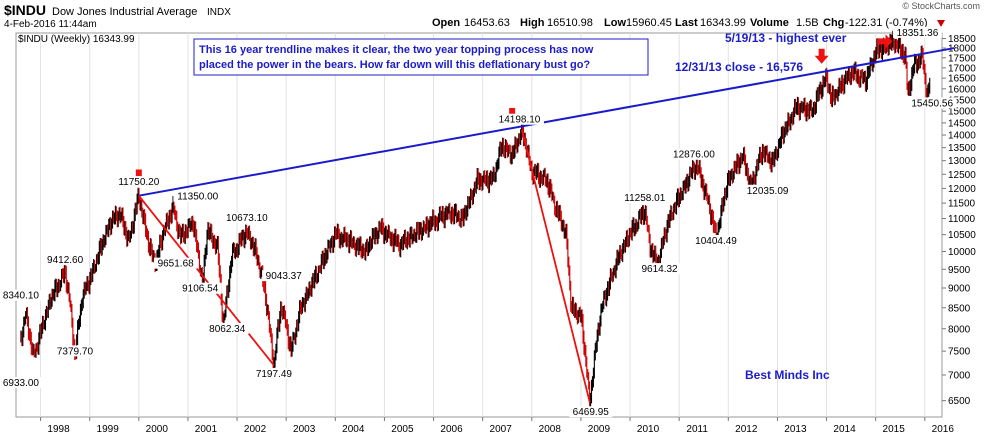 This screenshot has width=986, height=437. I want to click on price-label: 14198.10, so click(520, 120).